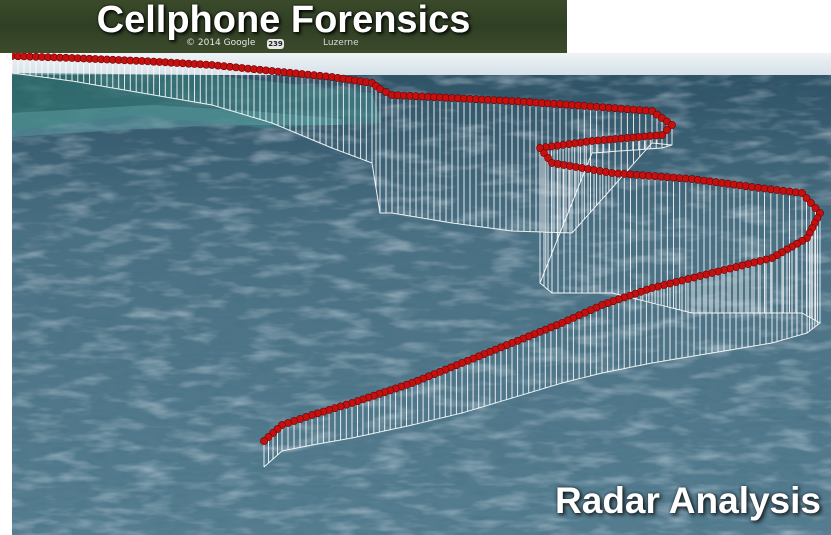  What do you see at coordinates (341, 43) in the screenshot?
I see `map-town-label: Luzerne` at bounding box center [341, 43].